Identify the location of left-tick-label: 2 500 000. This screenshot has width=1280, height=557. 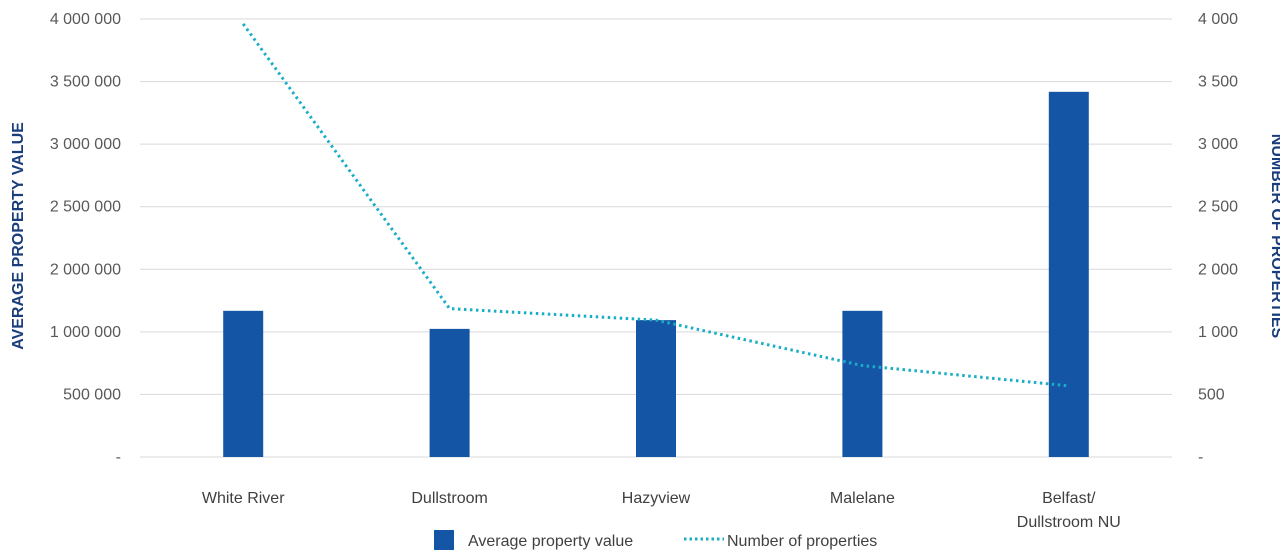
(85, 207).